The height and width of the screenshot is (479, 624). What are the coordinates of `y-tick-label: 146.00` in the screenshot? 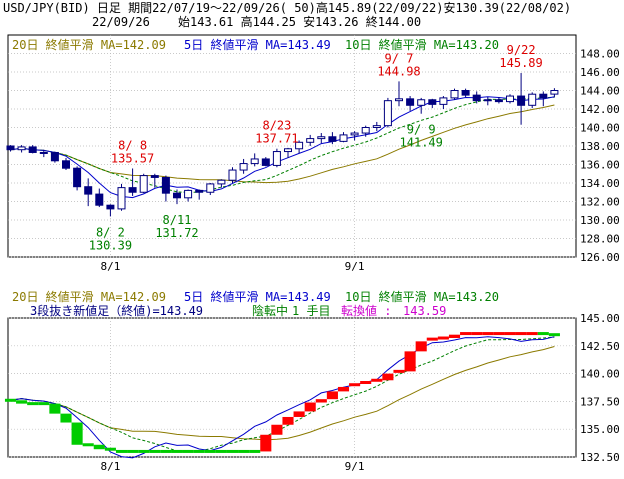 It's located at (600, 72).